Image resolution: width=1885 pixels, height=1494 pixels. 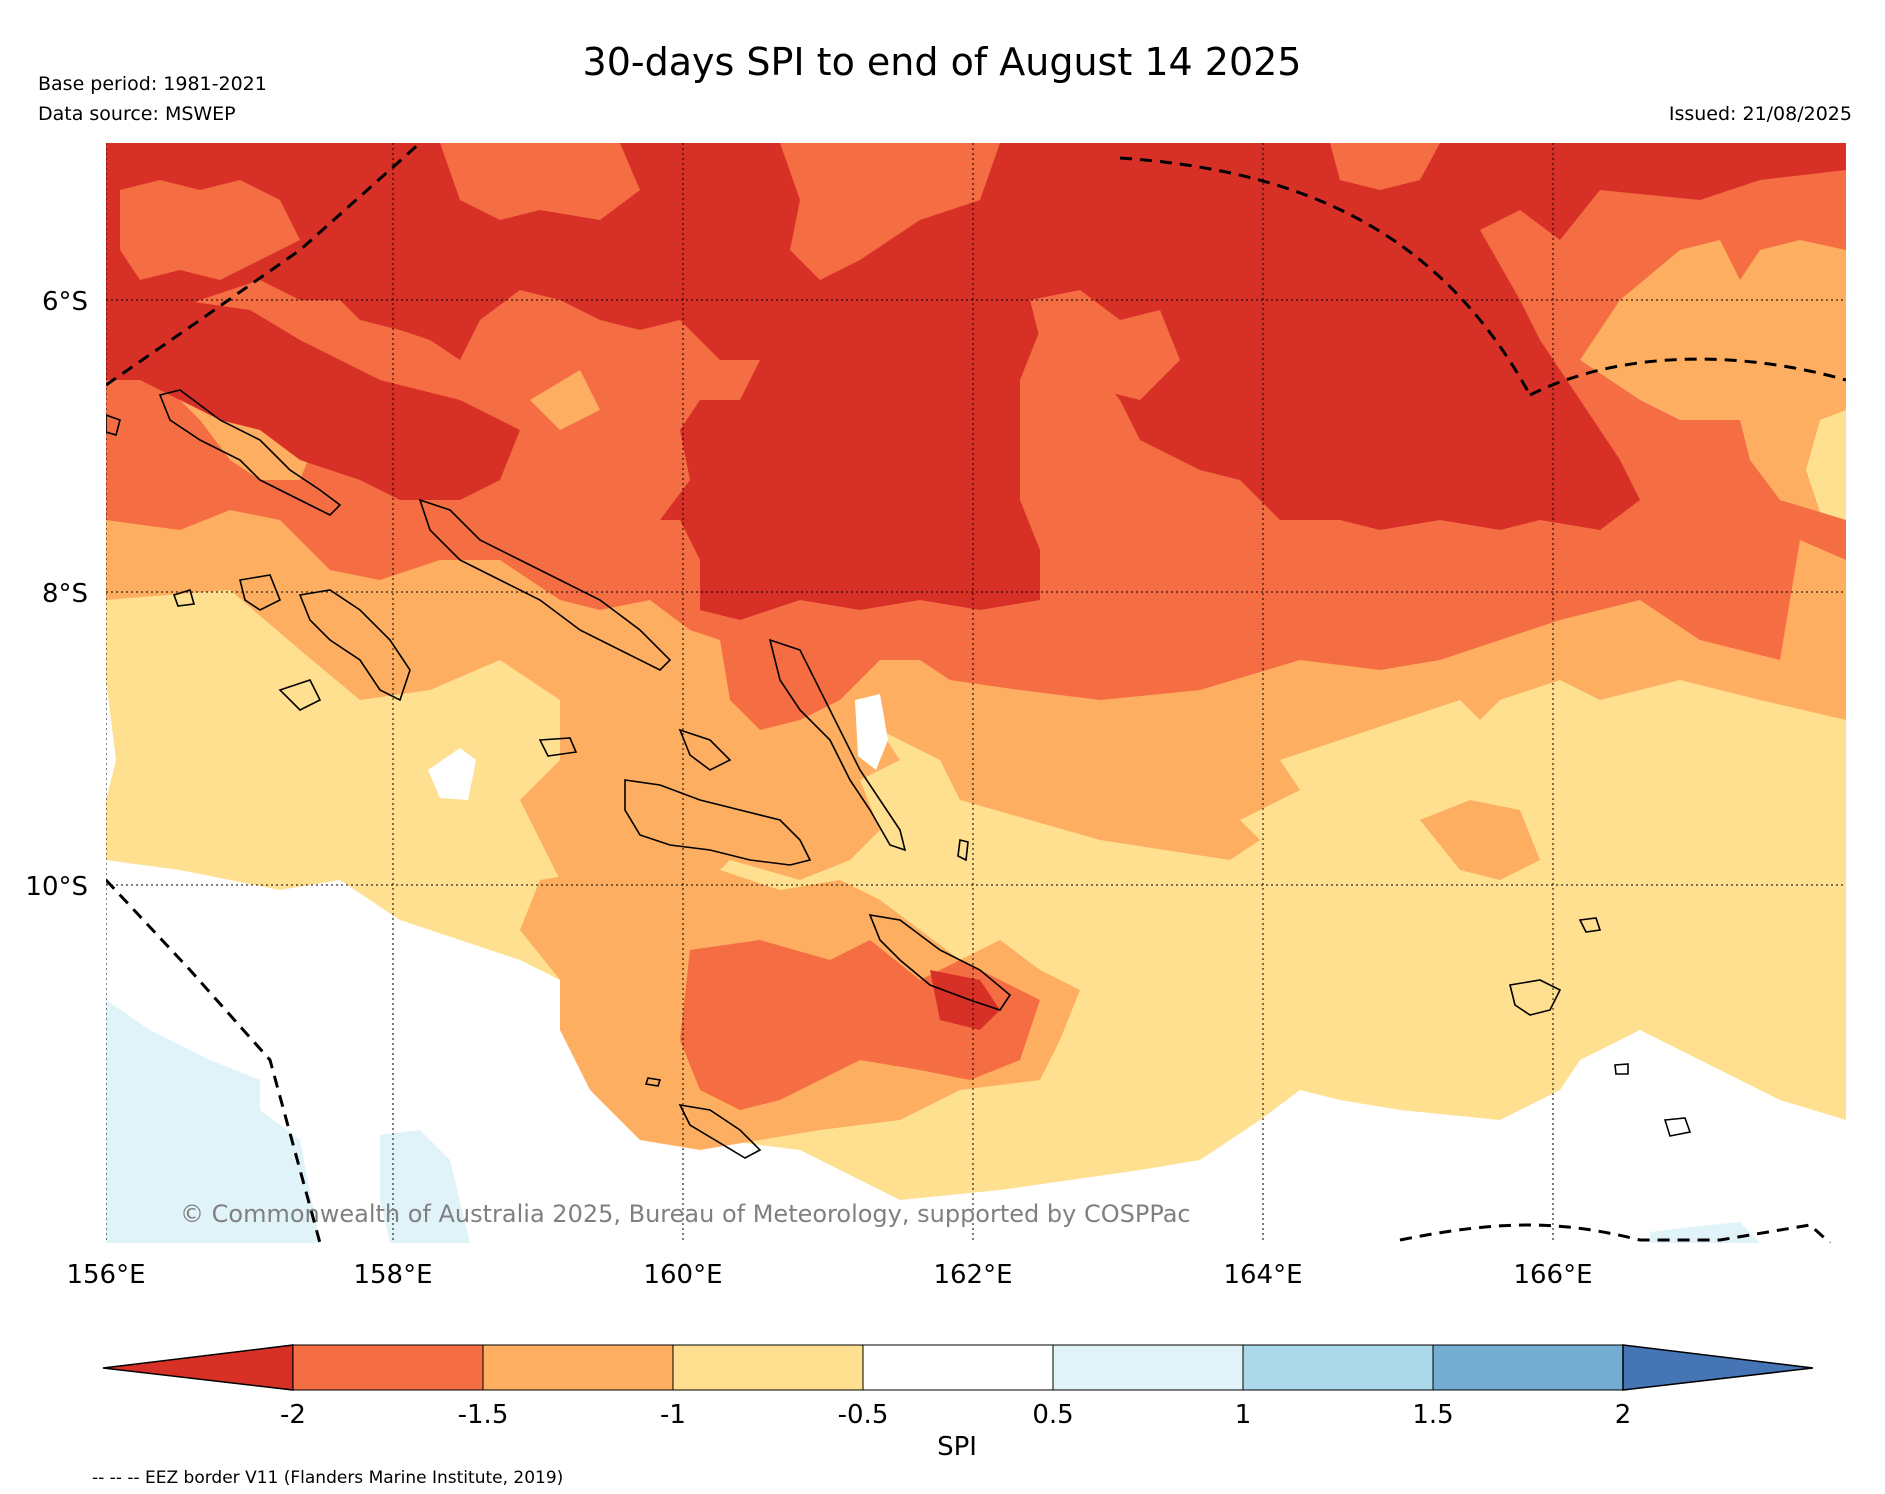 I want to click on island-ulawa, so click(x=963, y=850).